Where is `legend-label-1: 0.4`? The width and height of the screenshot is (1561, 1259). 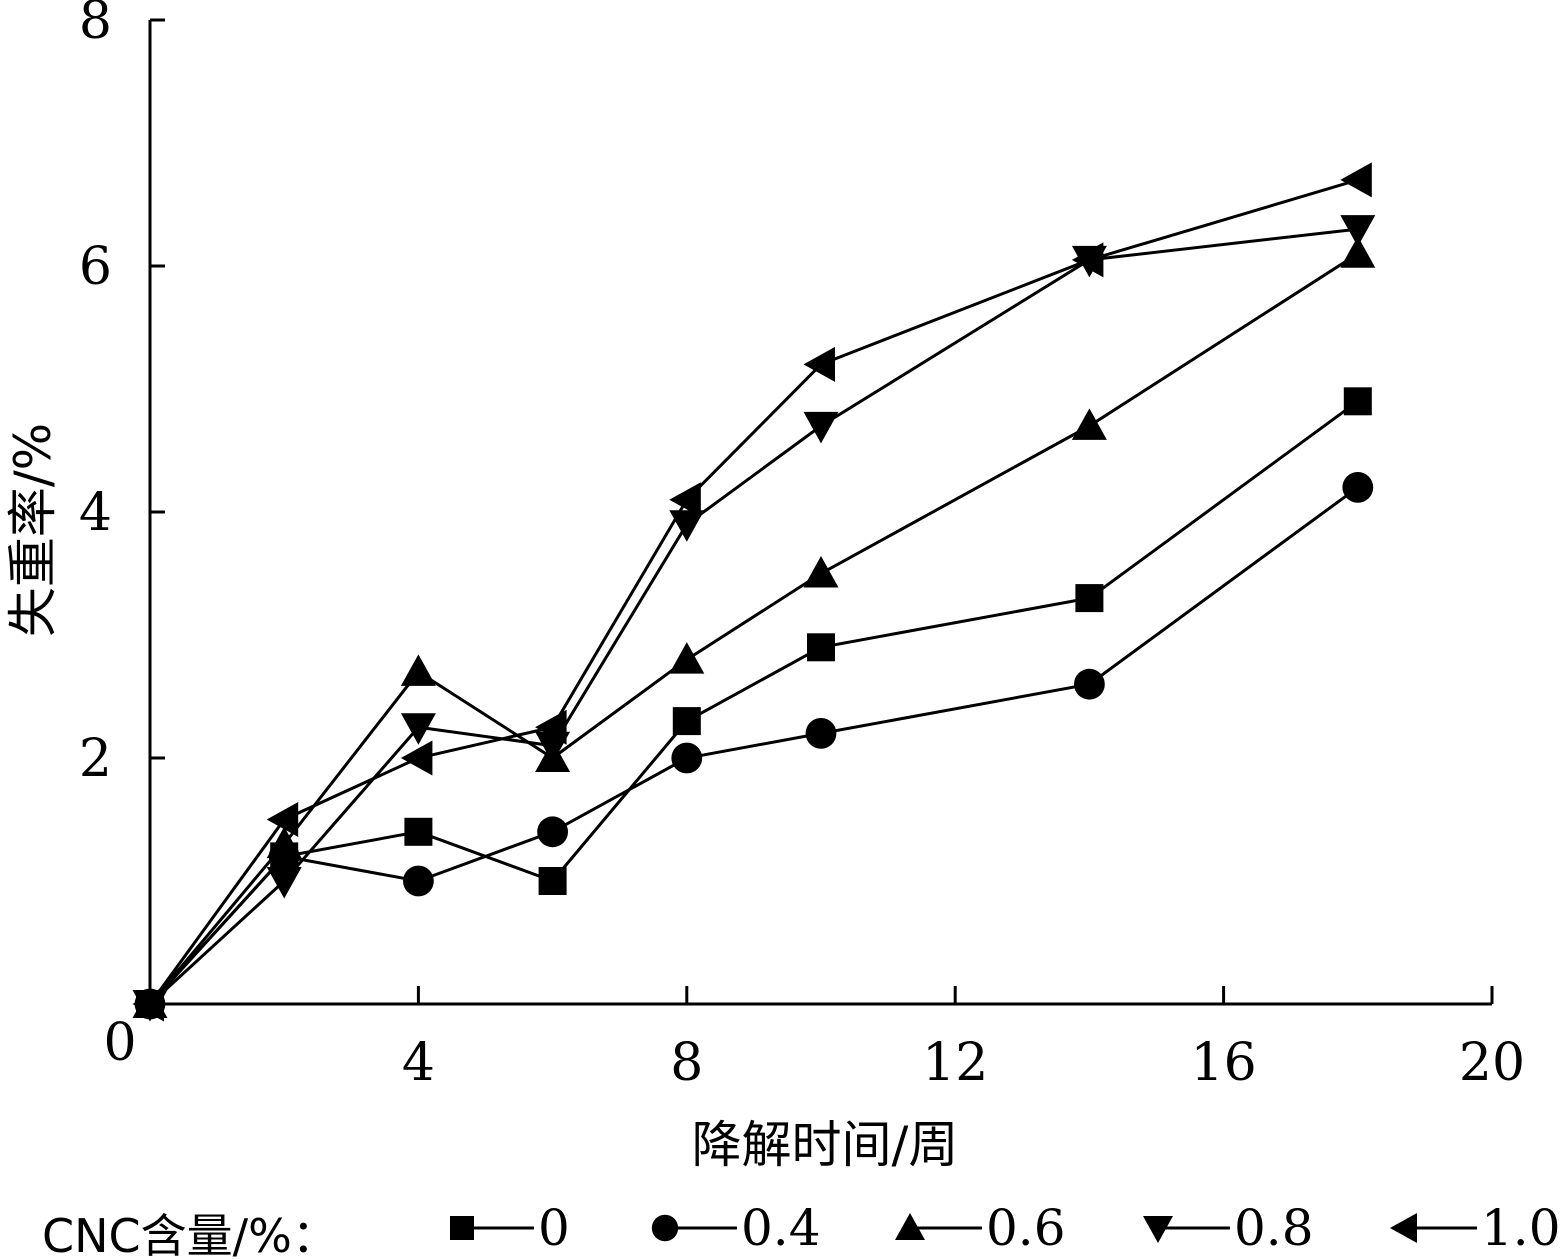 legend-label-1: 0.4 is located at coordinates (781, 1228).